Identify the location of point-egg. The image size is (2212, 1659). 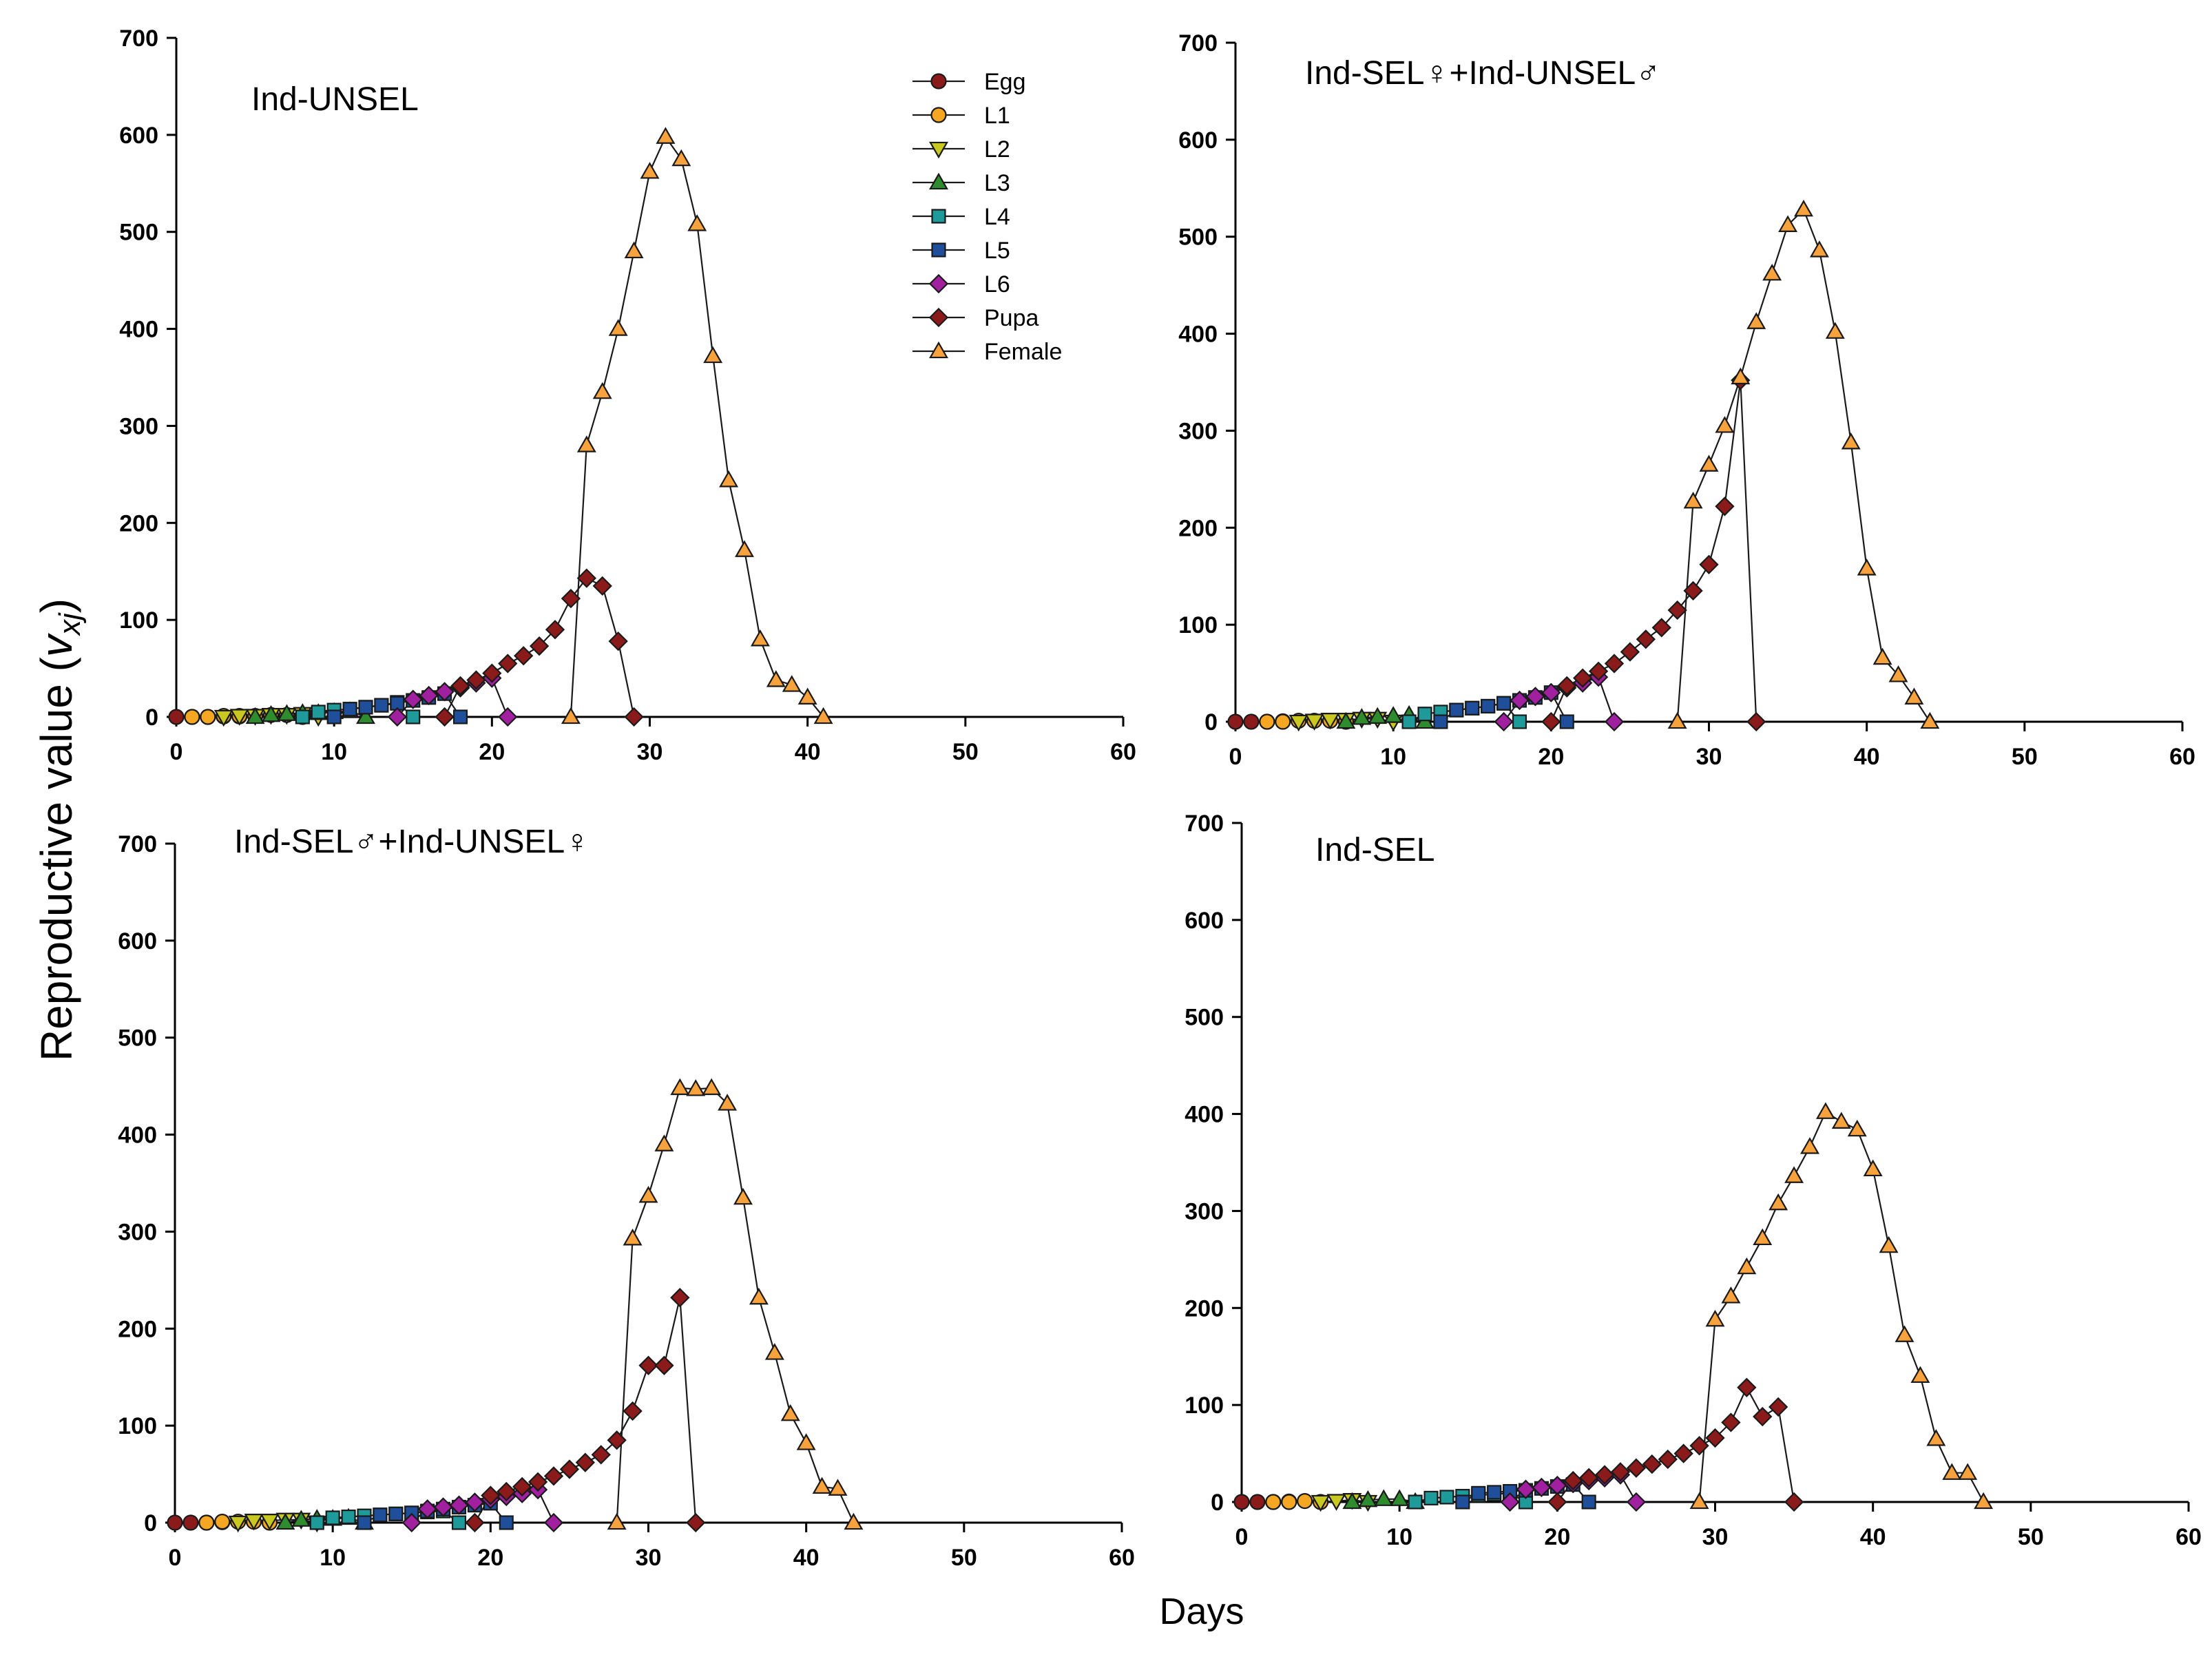
(1235, 721).